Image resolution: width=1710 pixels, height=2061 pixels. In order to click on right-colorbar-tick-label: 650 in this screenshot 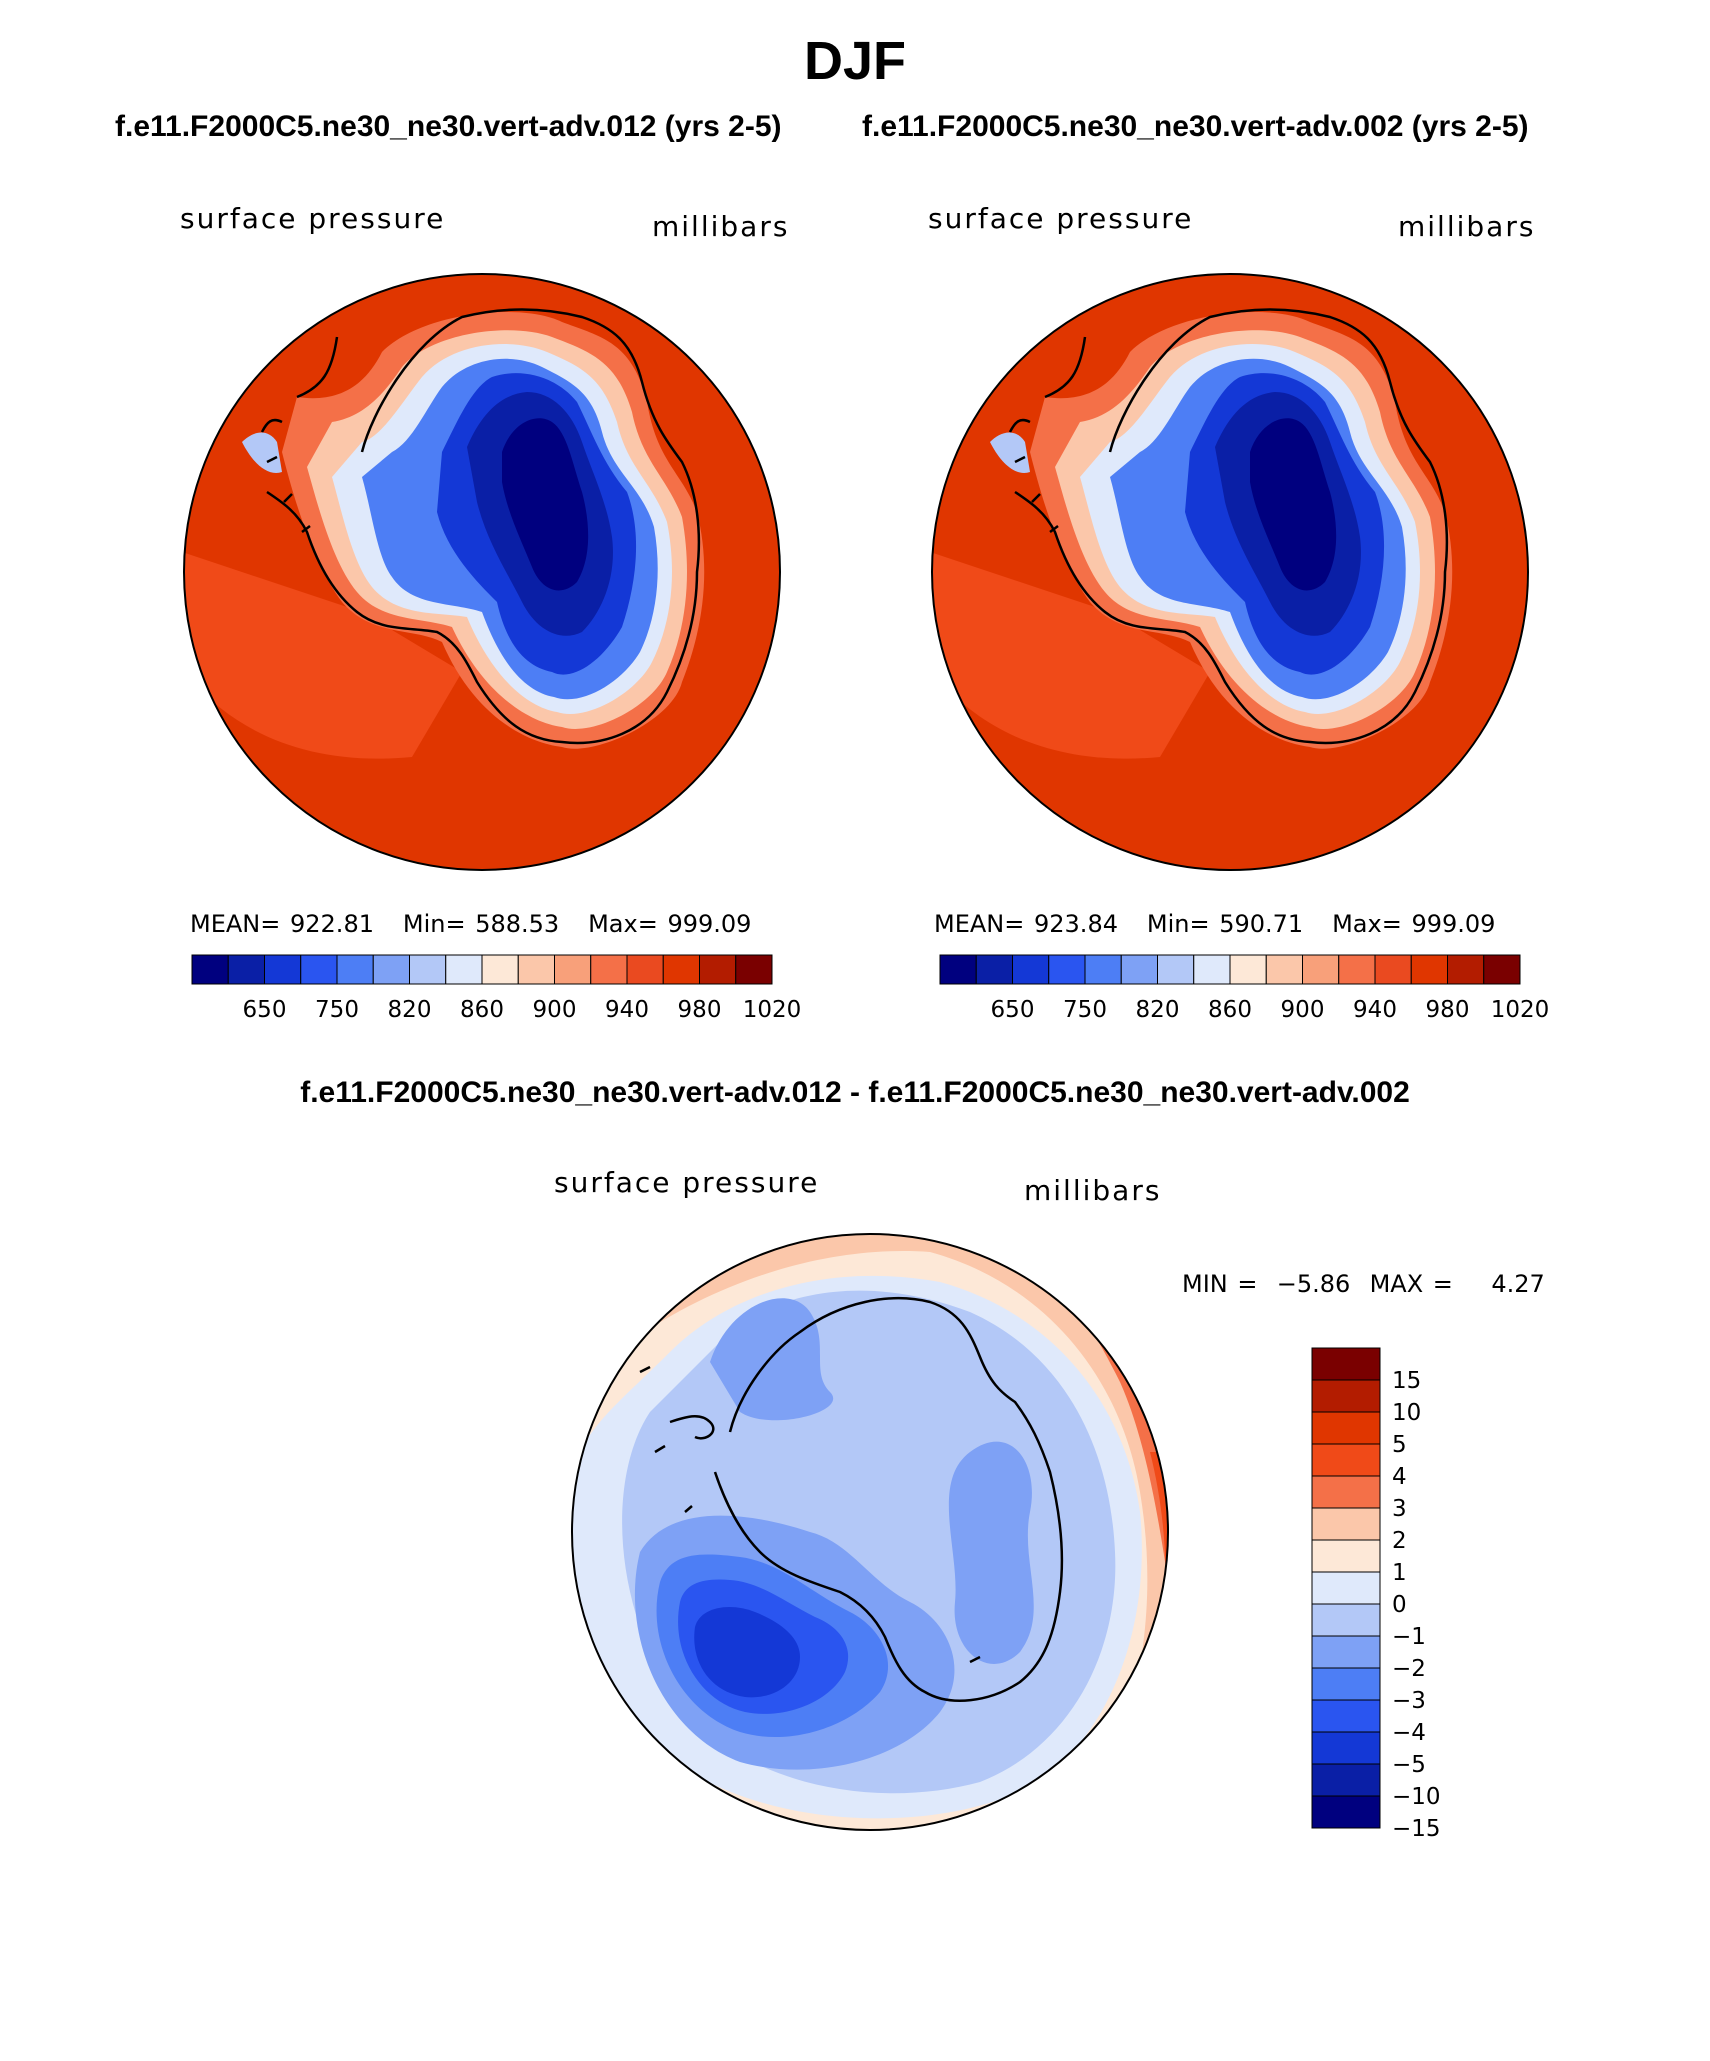, I will do `click(1013, 1010)`.